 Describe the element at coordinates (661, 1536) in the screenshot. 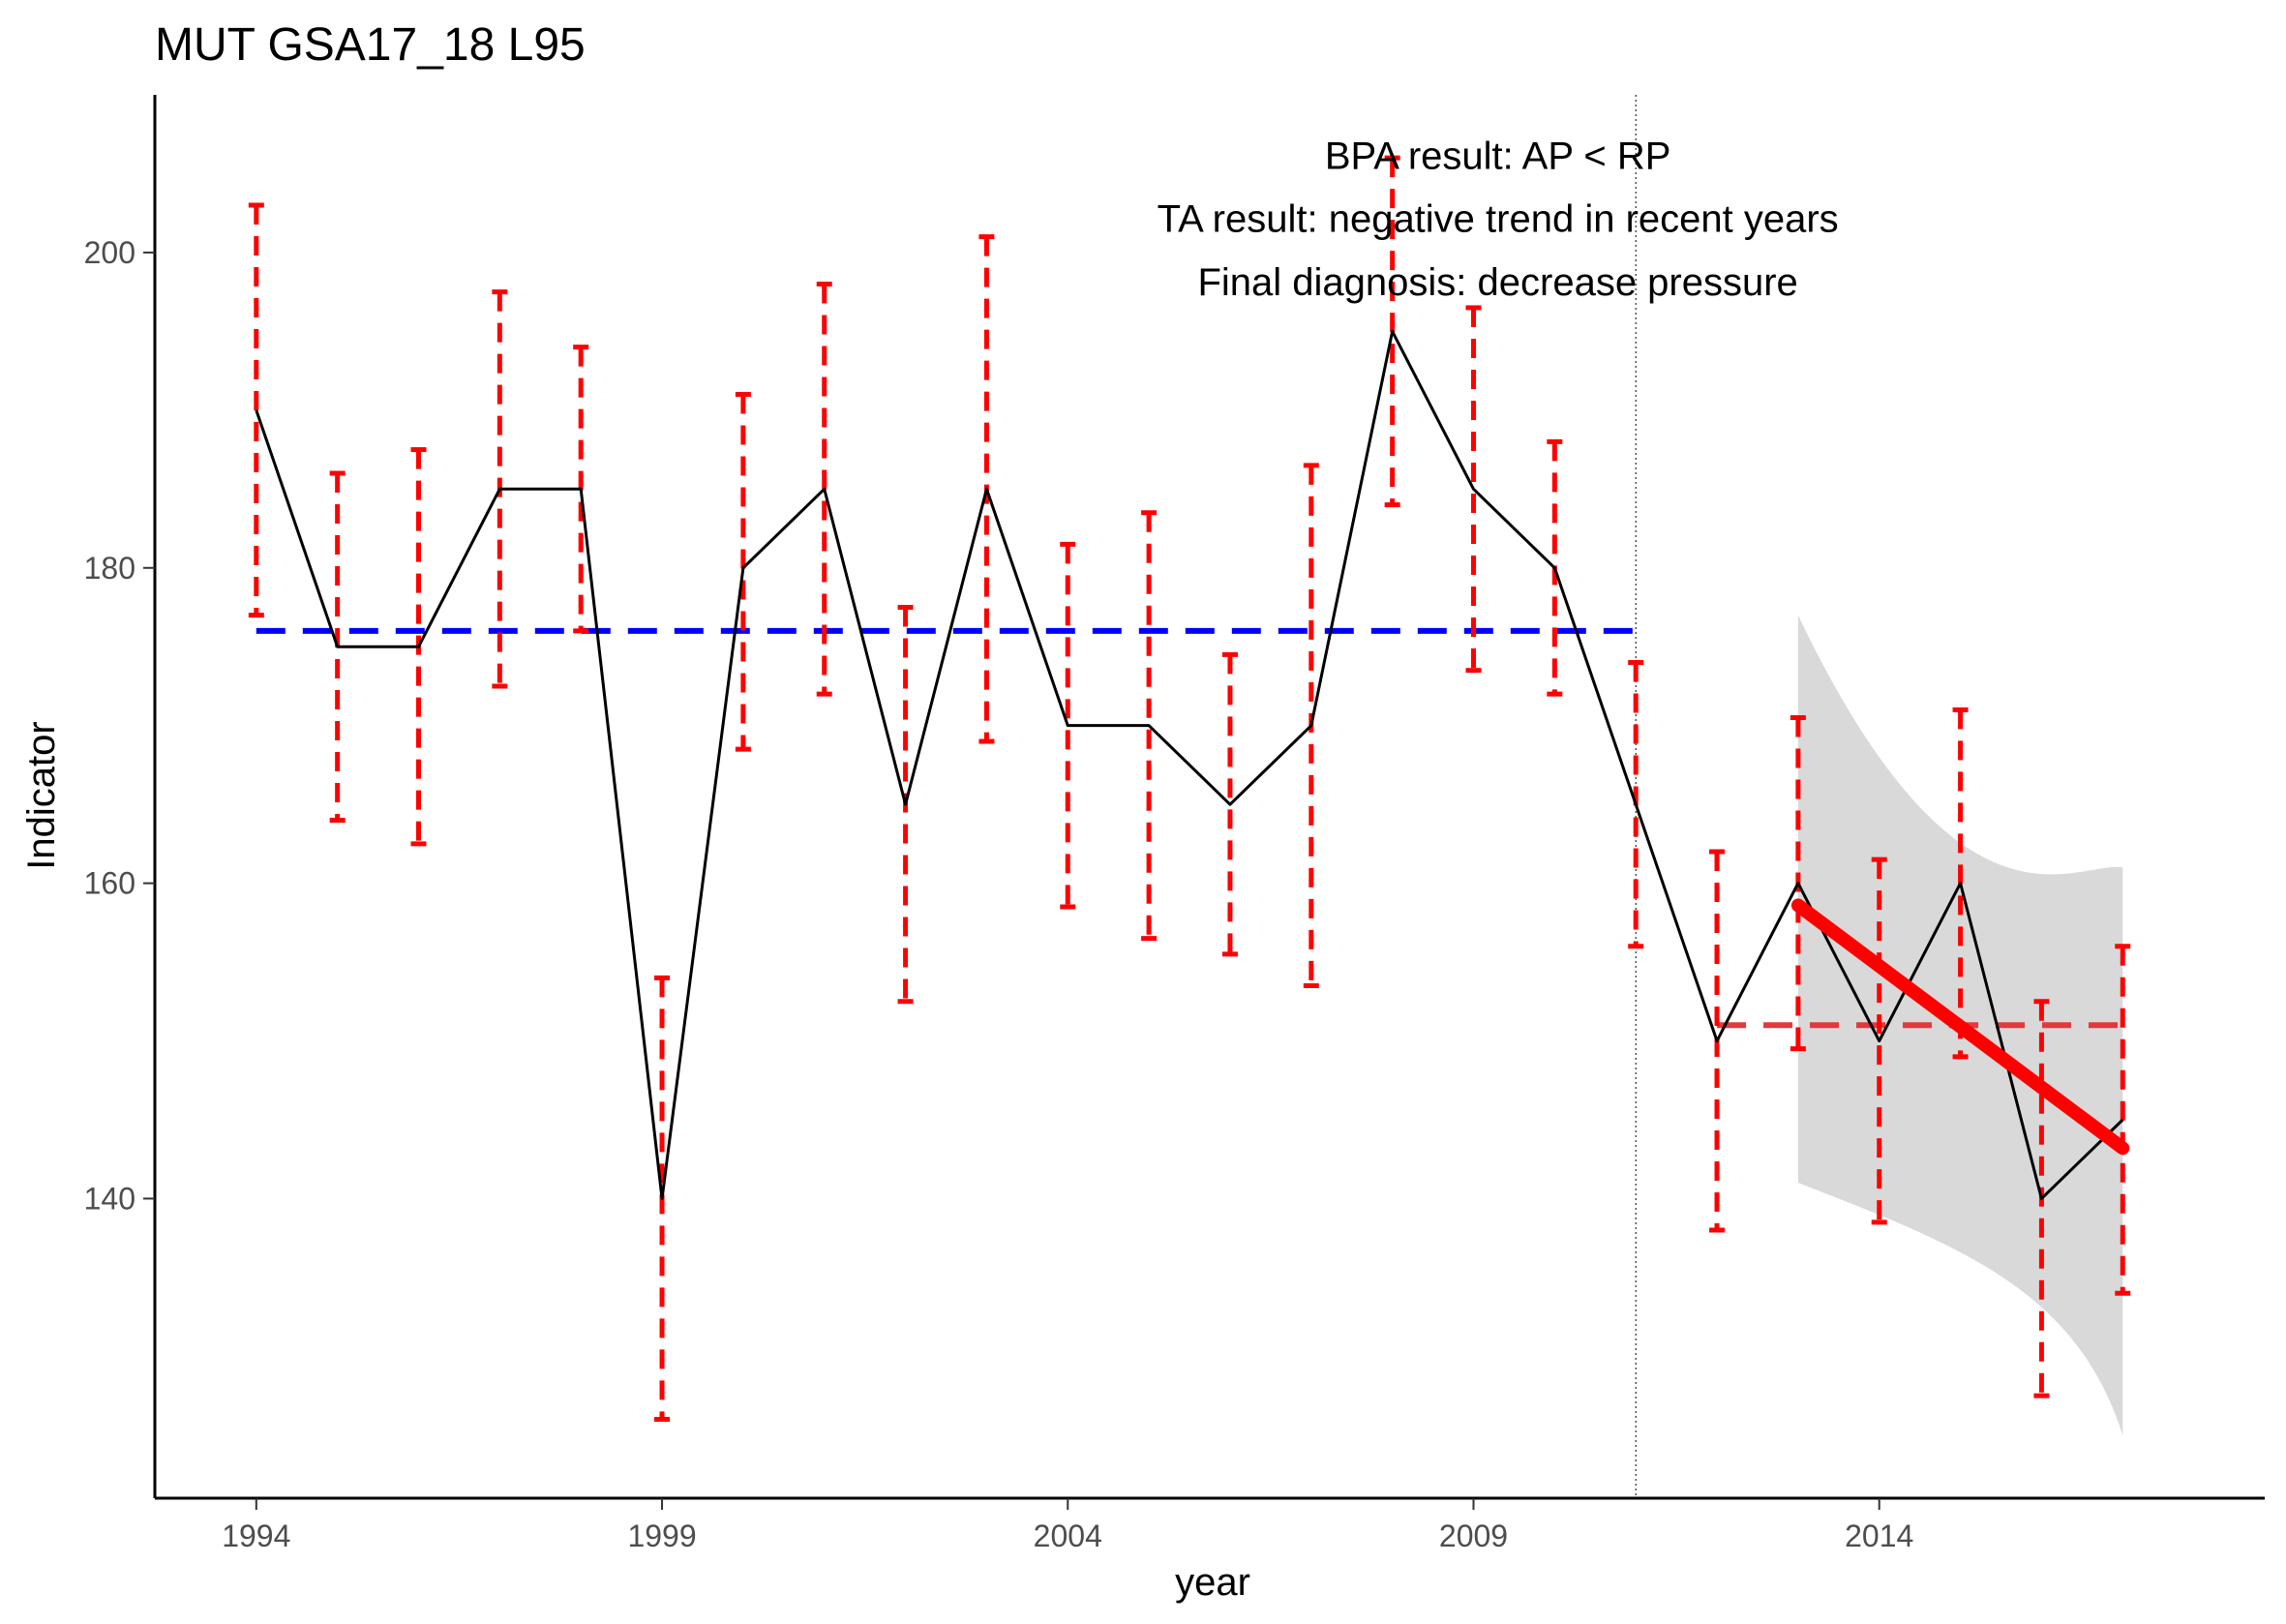

I see `x-tick-label: 1999` at that location.